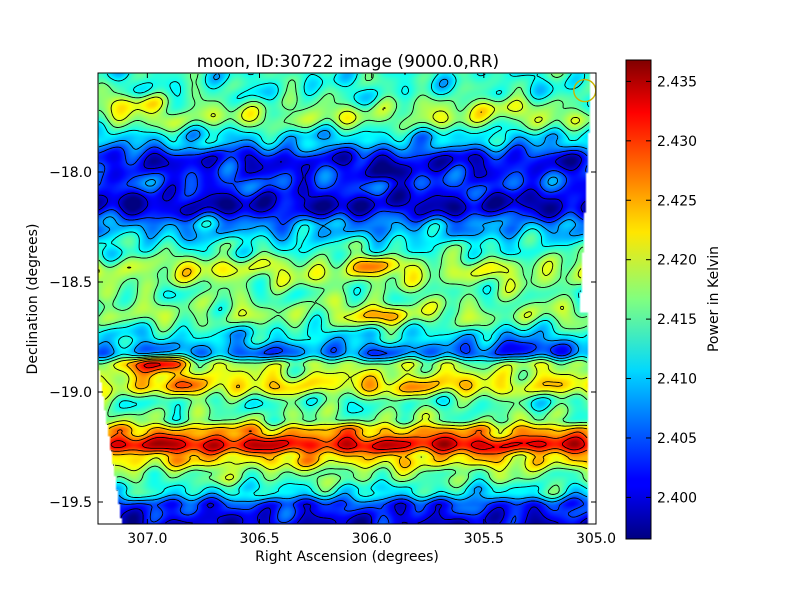 This screenshot has height=600, width=800. Describe the element at coordinates (70, 173) in the screenshot. I see `y-tick-label: −18.0` at that location.